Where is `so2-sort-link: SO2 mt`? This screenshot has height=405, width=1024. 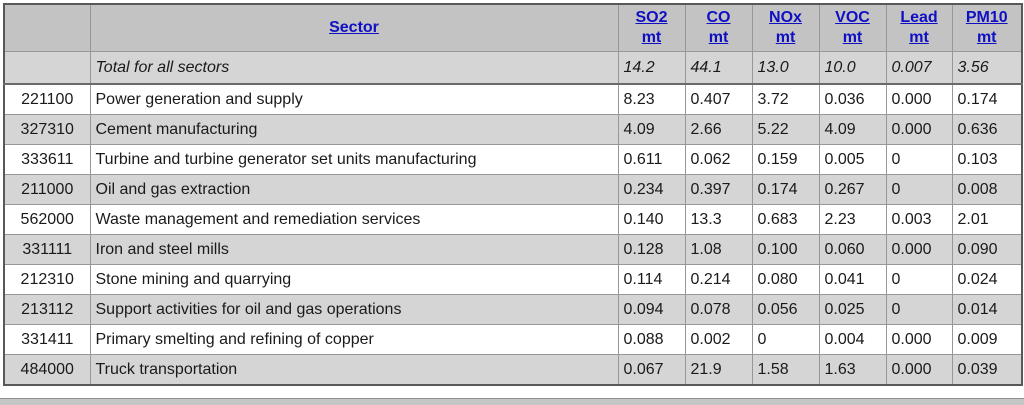 so2-sort-link: SO2 mt is located at coordinates (651, 28).